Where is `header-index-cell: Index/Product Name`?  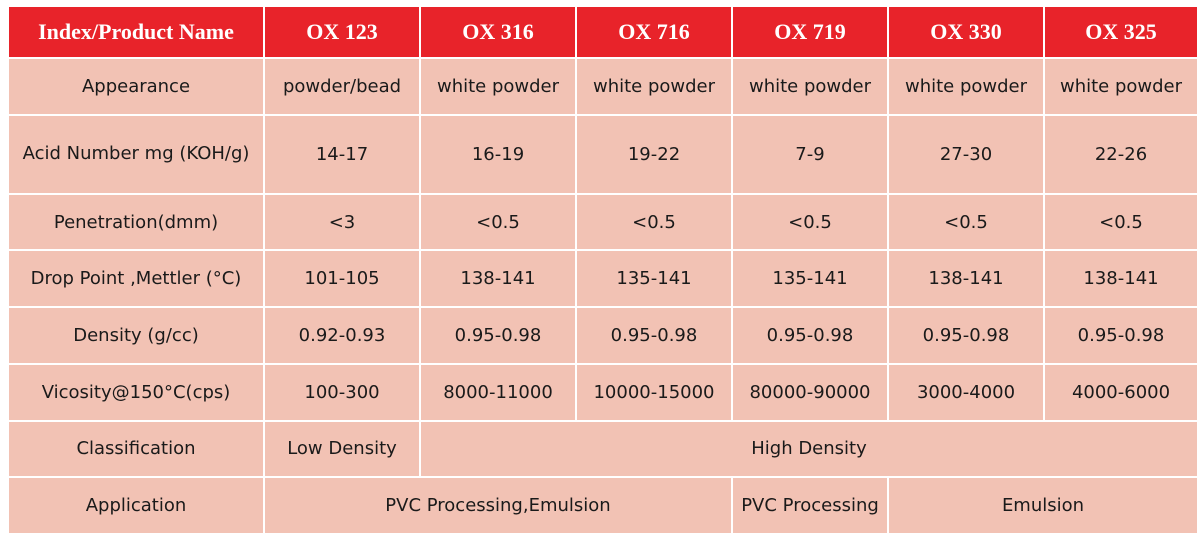
header-index-cell: Index/Product Name is located at coordinates (136, 32).